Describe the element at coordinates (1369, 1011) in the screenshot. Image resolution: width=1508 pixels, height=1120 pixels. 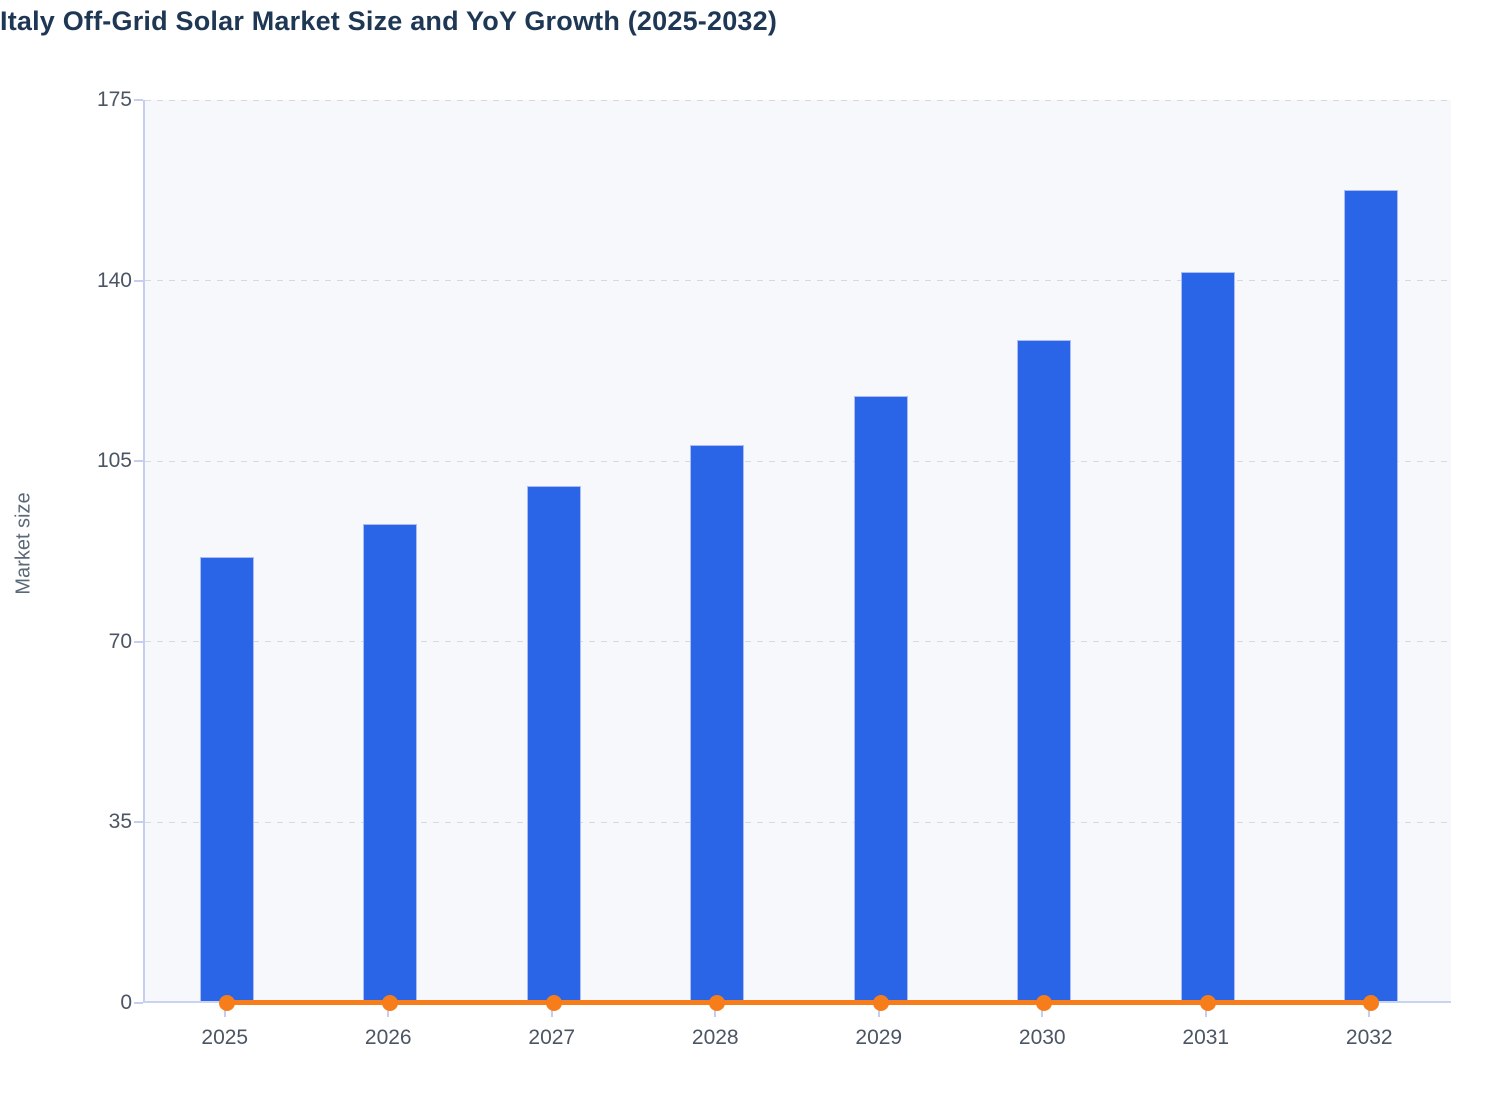
I see `x-tick-mark-2032` at that location.